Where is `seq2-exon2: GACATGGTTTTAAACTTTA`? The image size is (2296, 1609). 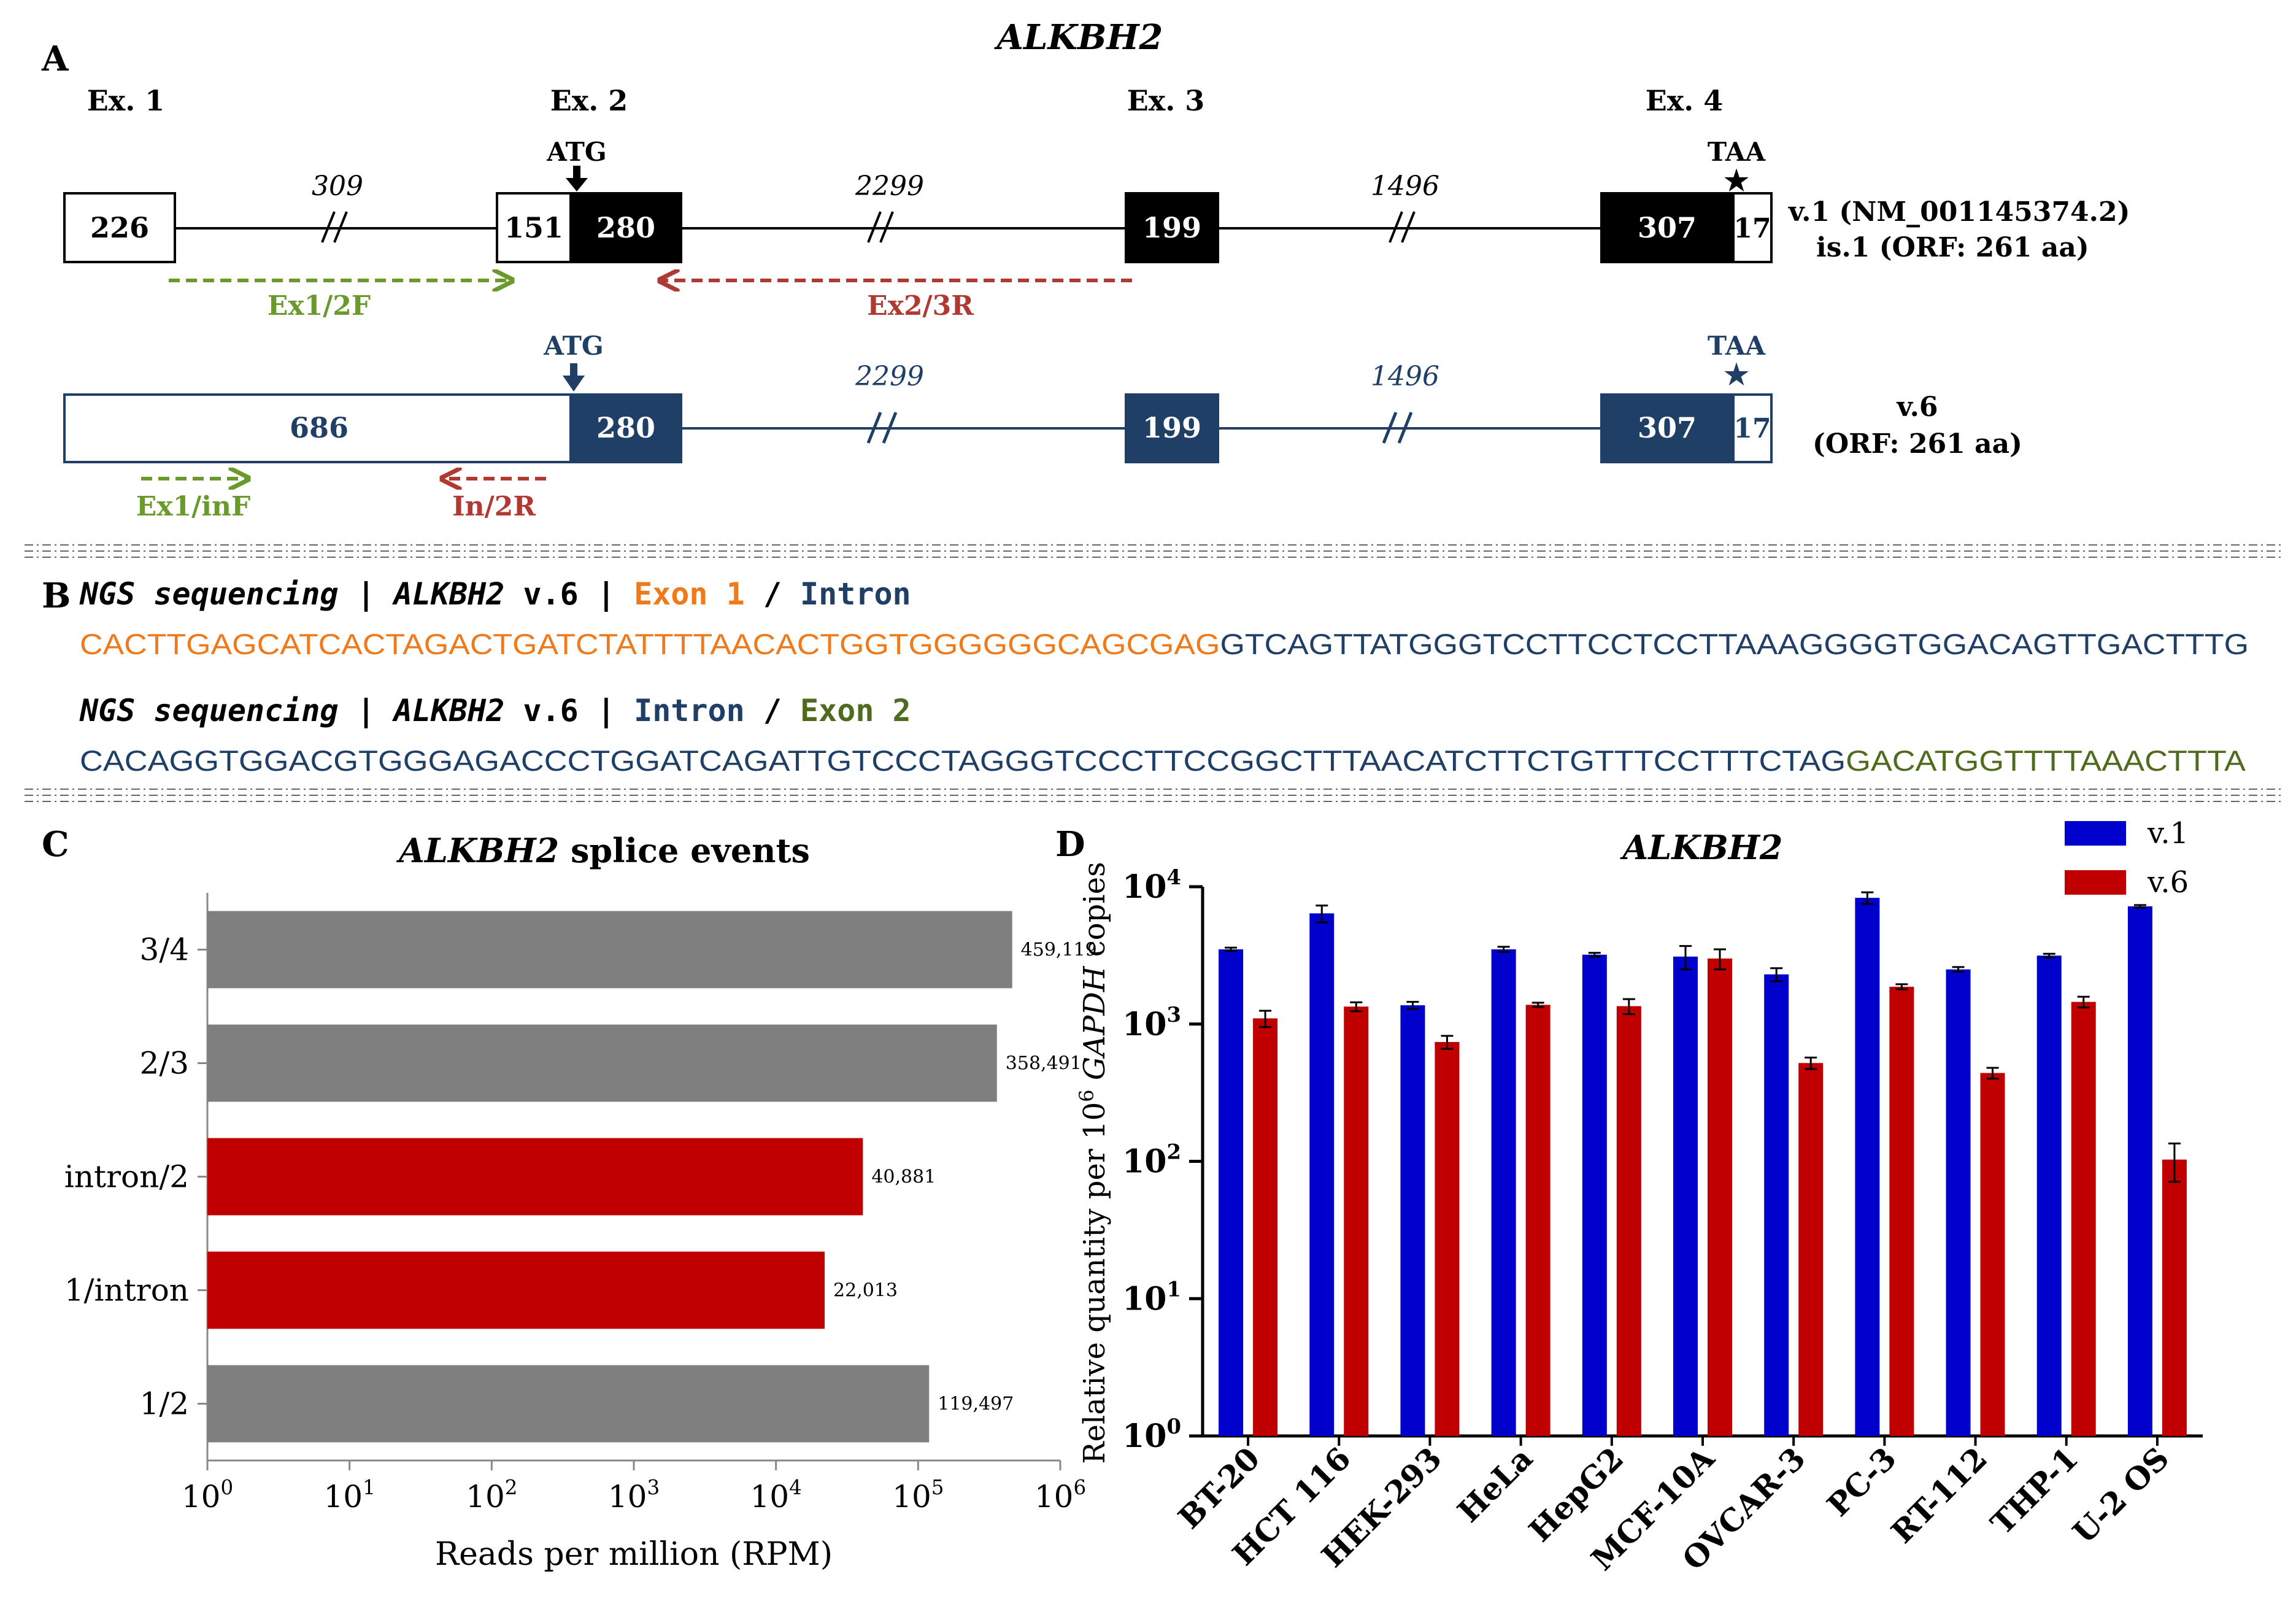 seq2-exon2: GACATGGTTTTAAACTTTA is located at coordinates (2046, 760).